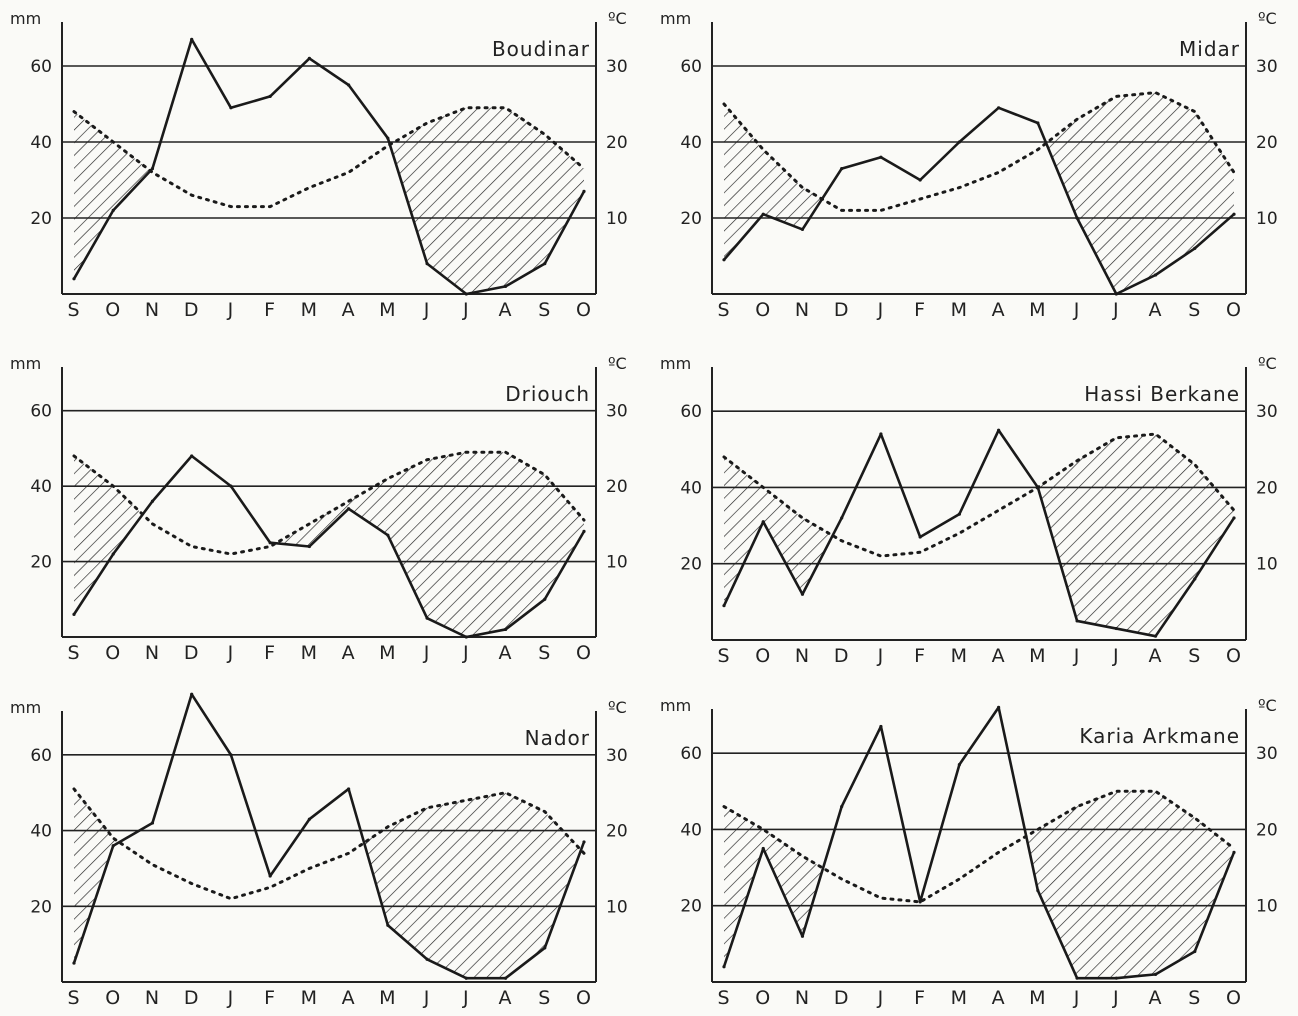 The width and height of the screenshot is (1298, 1016). I want to click on y-left-unit-label: mm, so click(675, 18).